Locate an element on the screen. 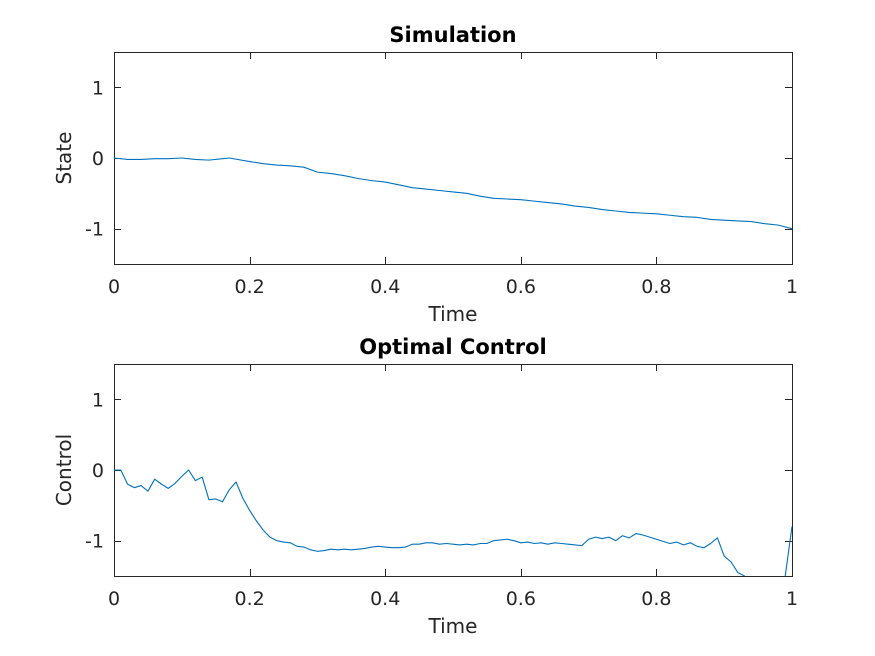 The width and height of the screenshot is (875, 656). control-x-tick-label: 1 is located at coordinates (792, 599).